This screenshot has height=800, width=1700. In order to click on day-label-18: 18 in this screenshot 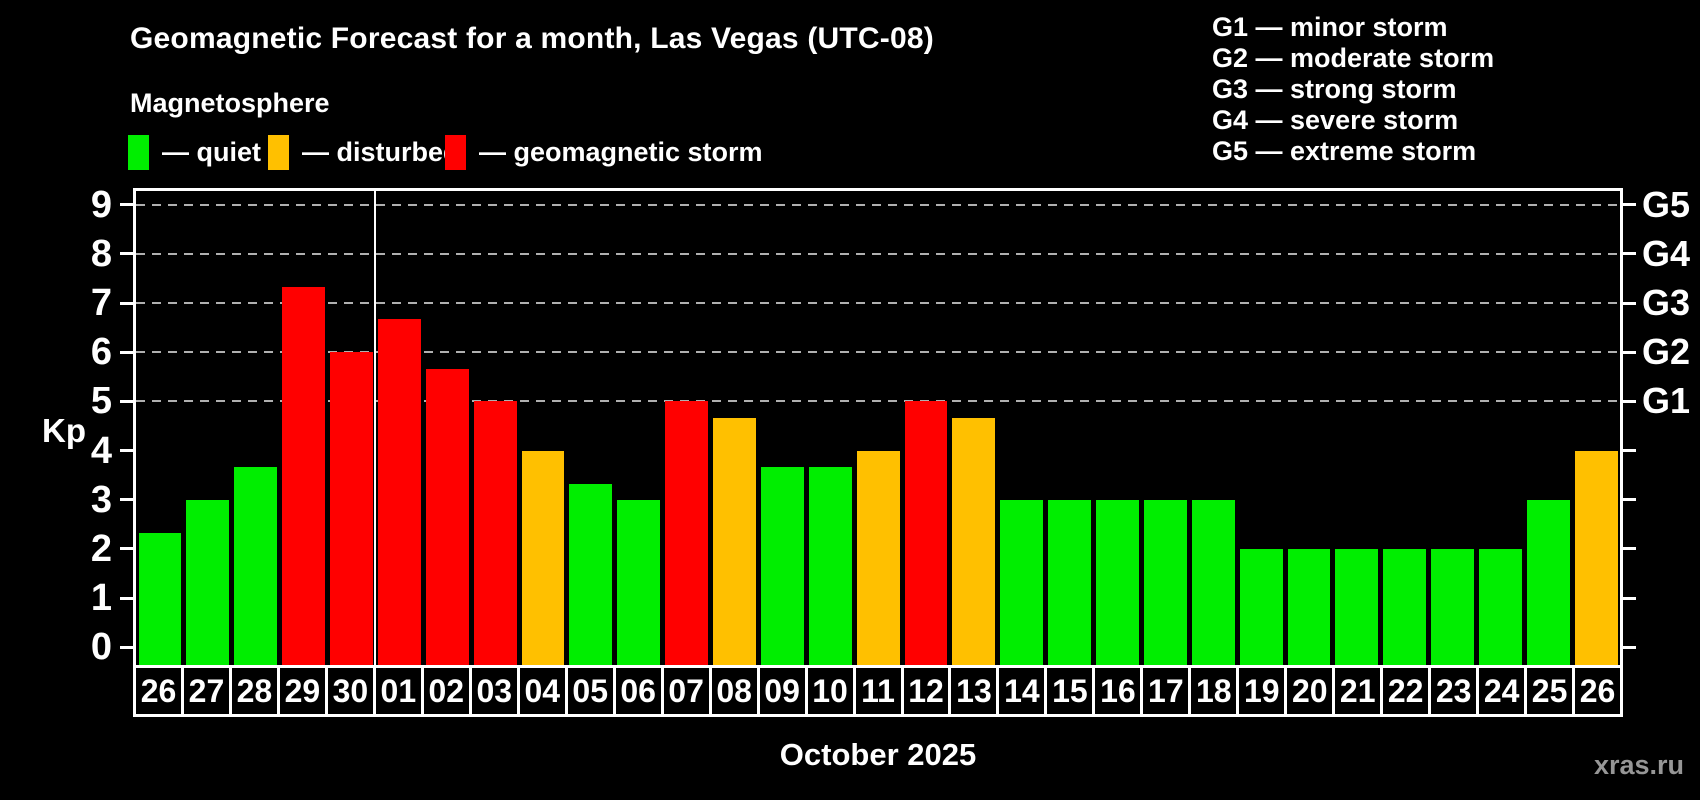, I will do `click(1212, 691)`.